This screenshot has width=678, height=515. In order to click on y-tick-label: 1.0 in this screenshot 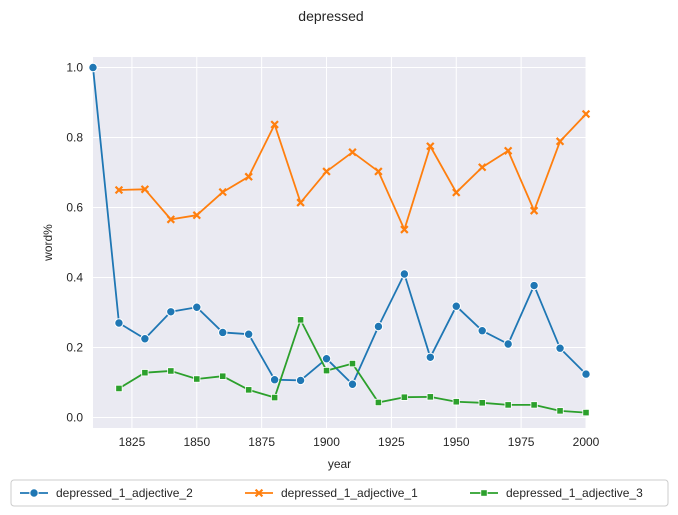, I will do `click(74, 68)`.